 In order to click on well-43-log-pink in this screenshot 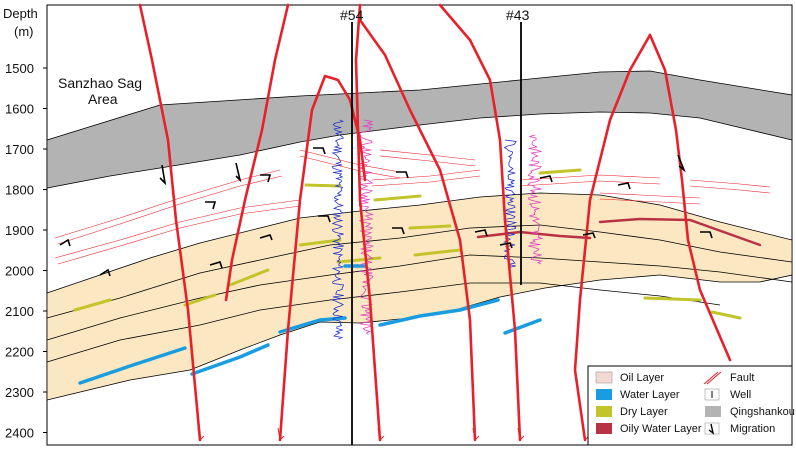, I will do `click(535, 199)`.